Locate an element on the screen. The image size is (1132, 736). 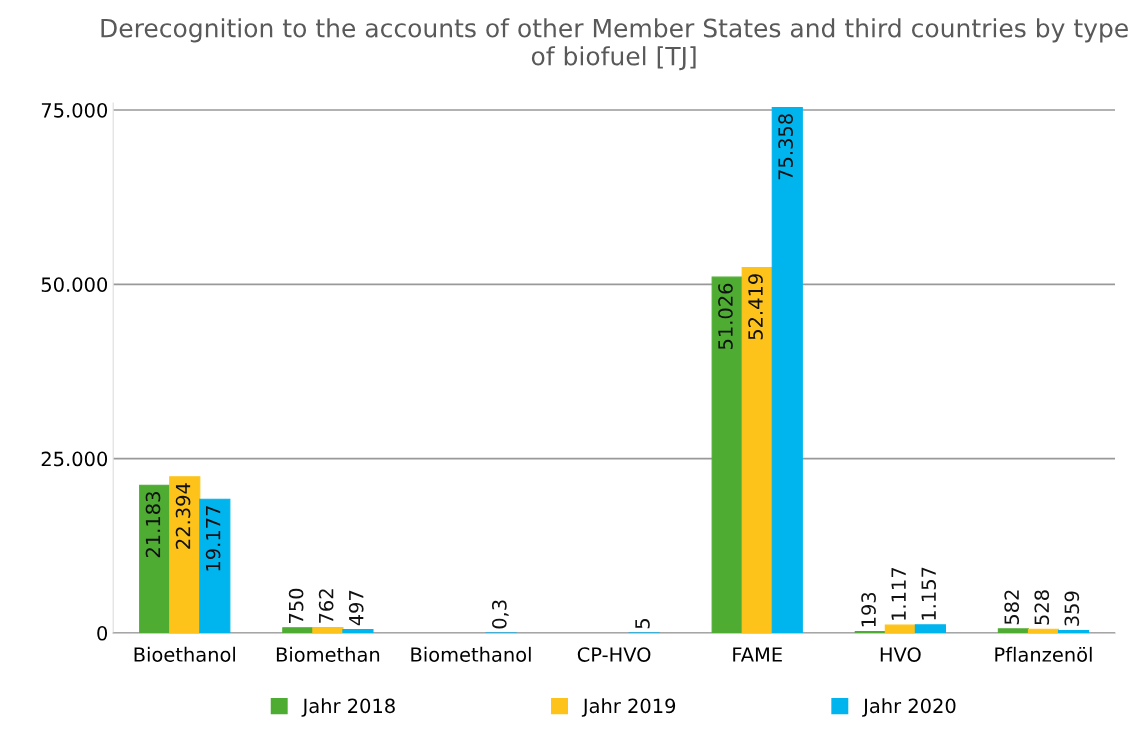
x-tick-label: HVO is located at coordinates (900, 654).